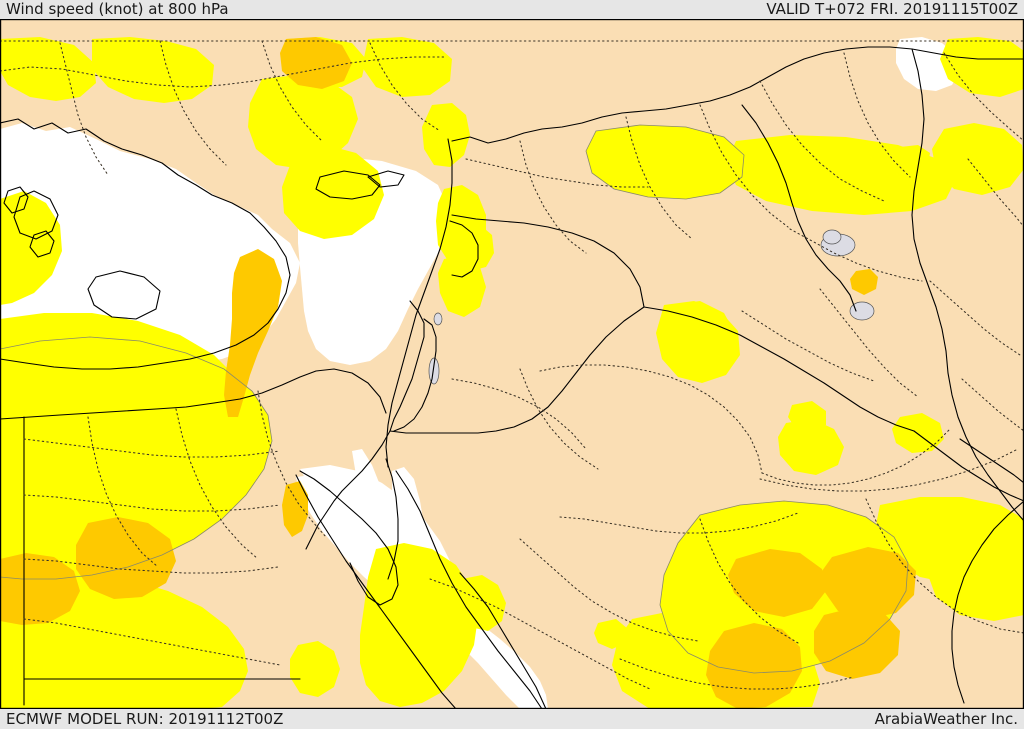 Image resolution: width=1024 pixels, height=729 pixels. I want to click on yellow-region-arabia-ne, so click(976, 585).